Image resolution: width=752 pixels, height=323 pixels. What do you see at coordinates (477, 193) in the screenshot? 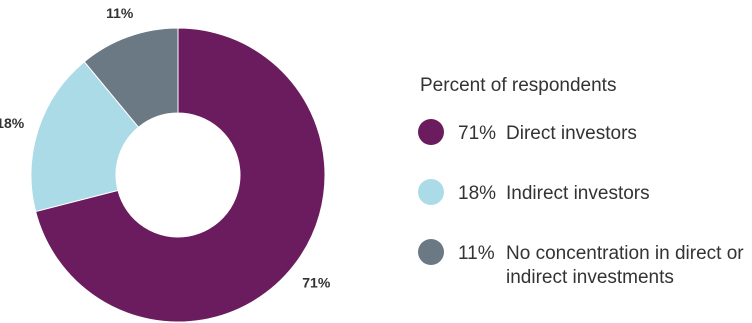
I see `legend-value-2: 18%` at bounding box center [477, 193].